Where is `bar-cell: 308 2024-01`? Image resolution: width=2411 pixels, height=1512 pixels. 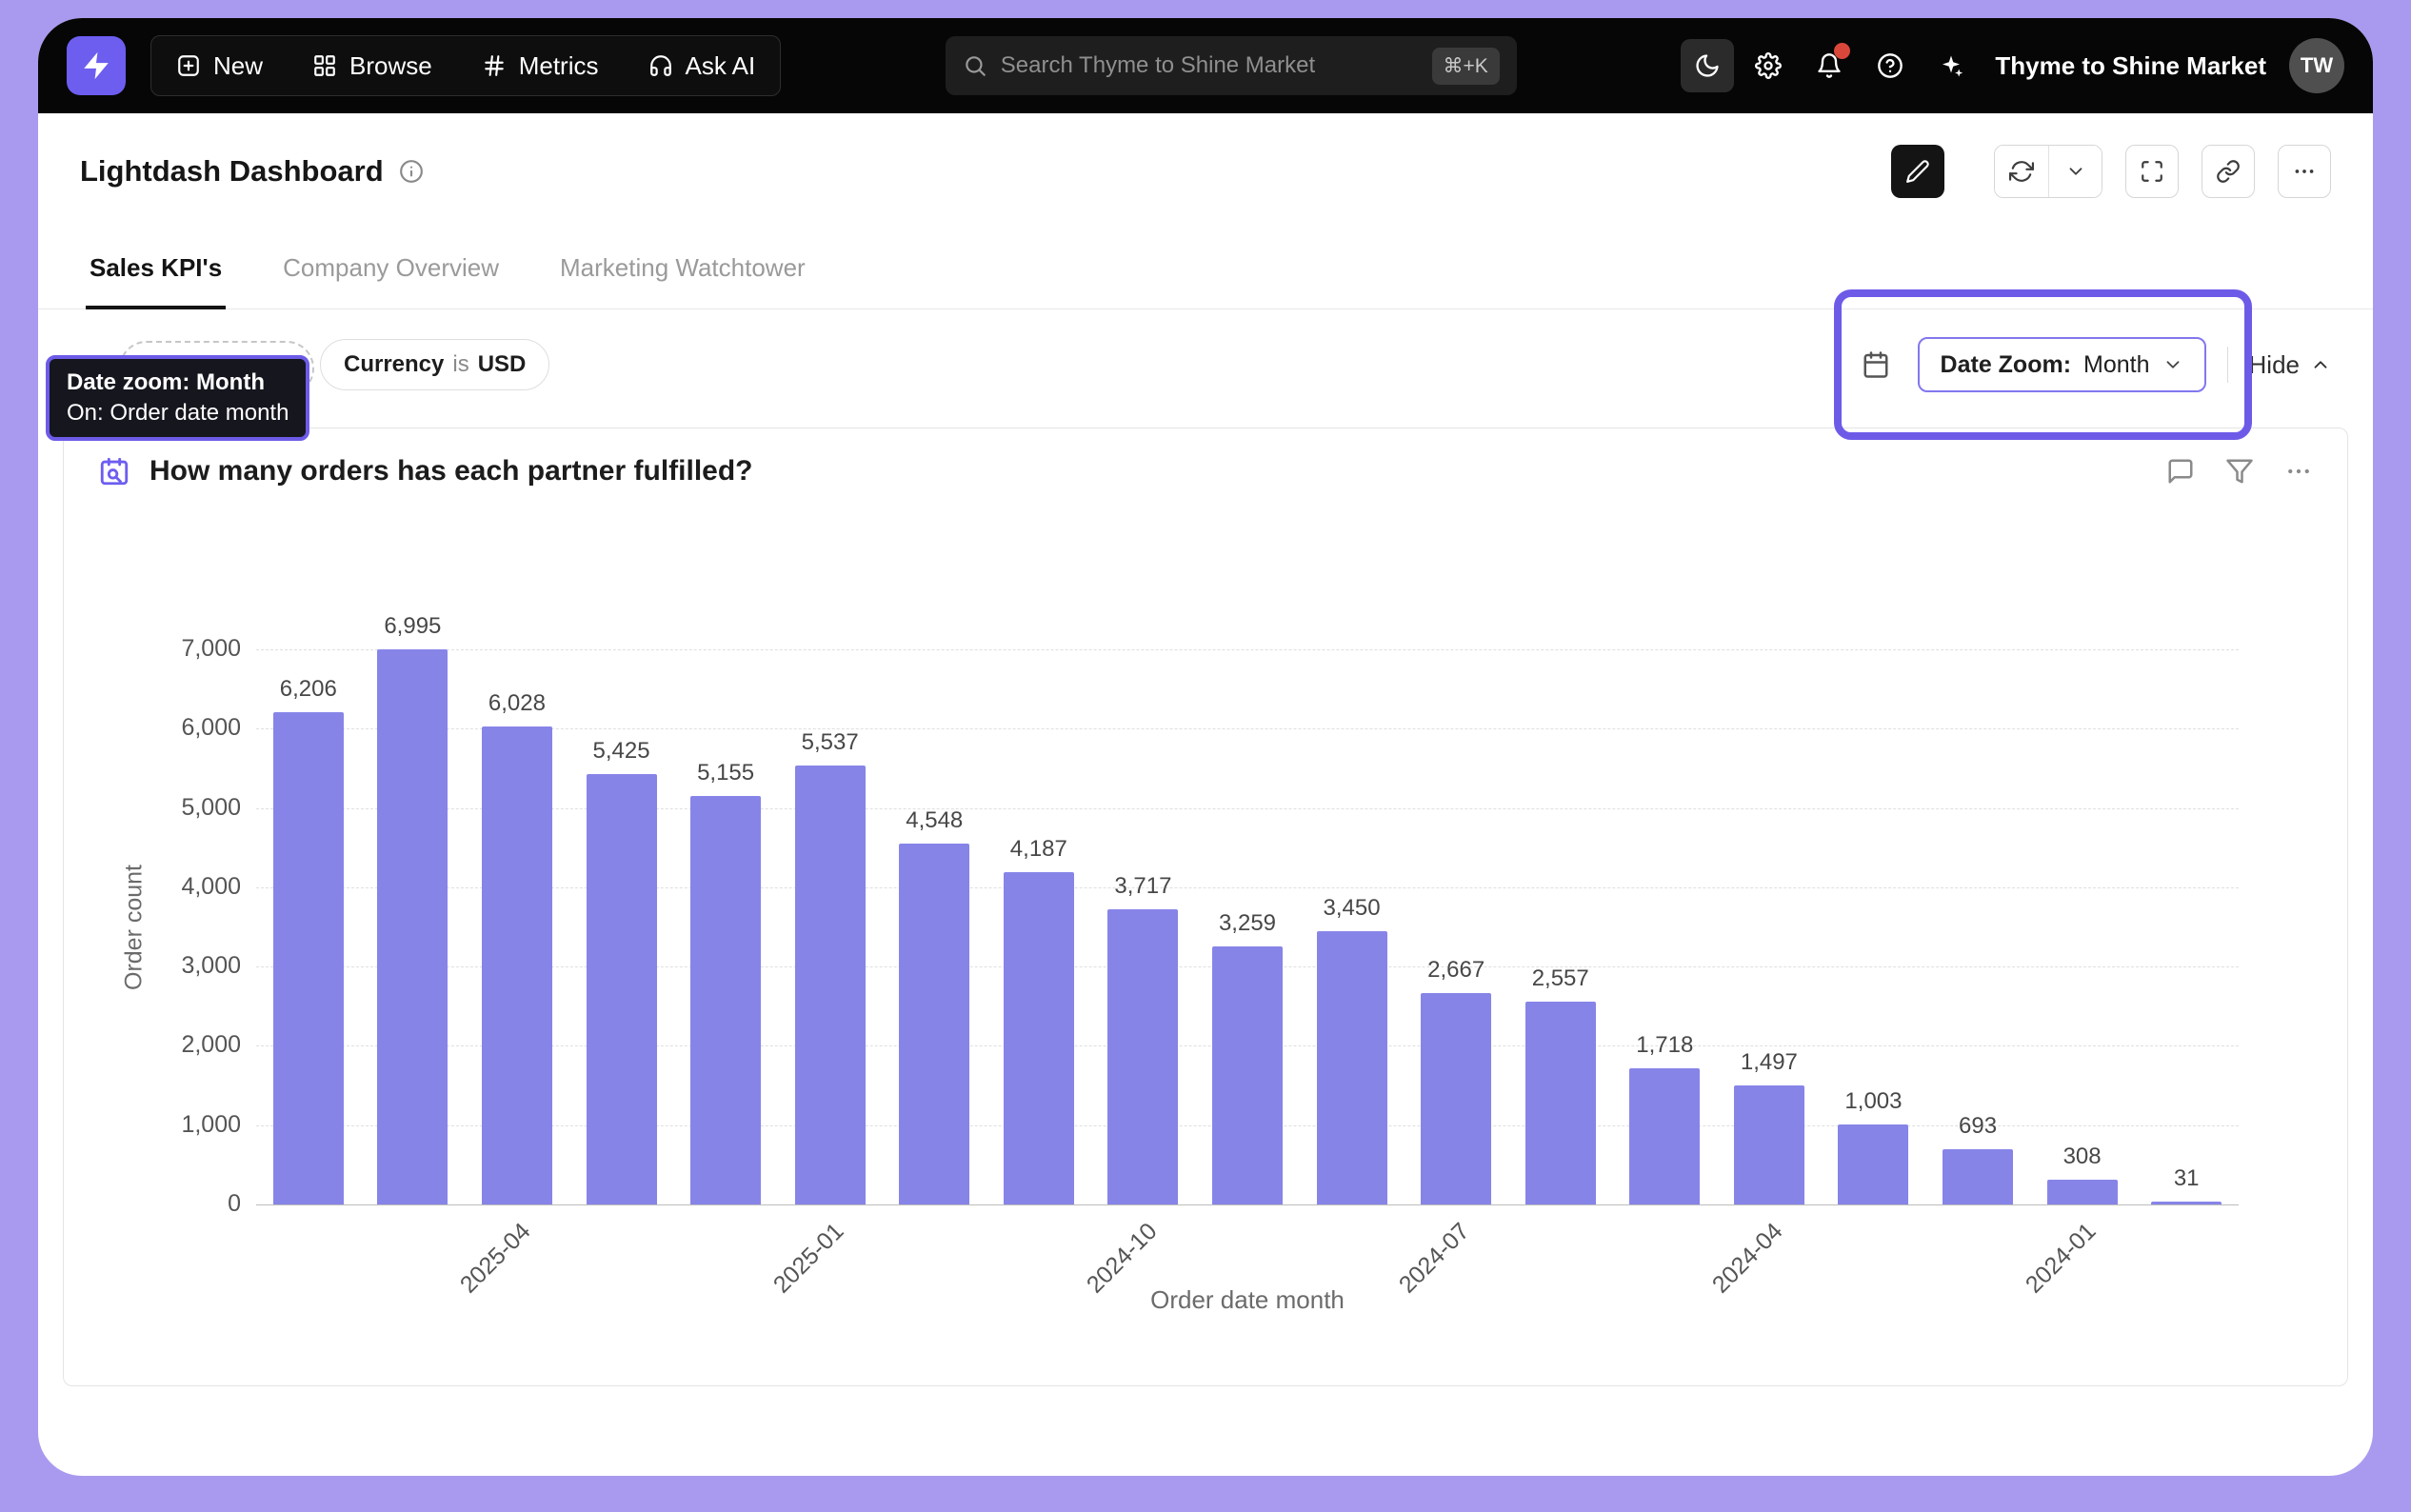 bar-cell: 308 2024-01 is located at coordinates (2078, 974).